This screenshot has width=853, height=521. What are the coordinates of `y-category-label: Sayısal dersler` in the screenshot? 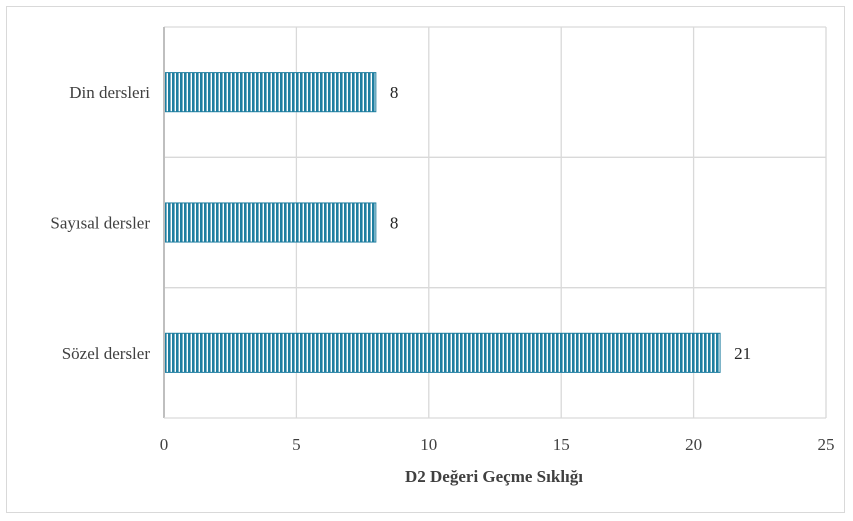 It's located at (100, 223).